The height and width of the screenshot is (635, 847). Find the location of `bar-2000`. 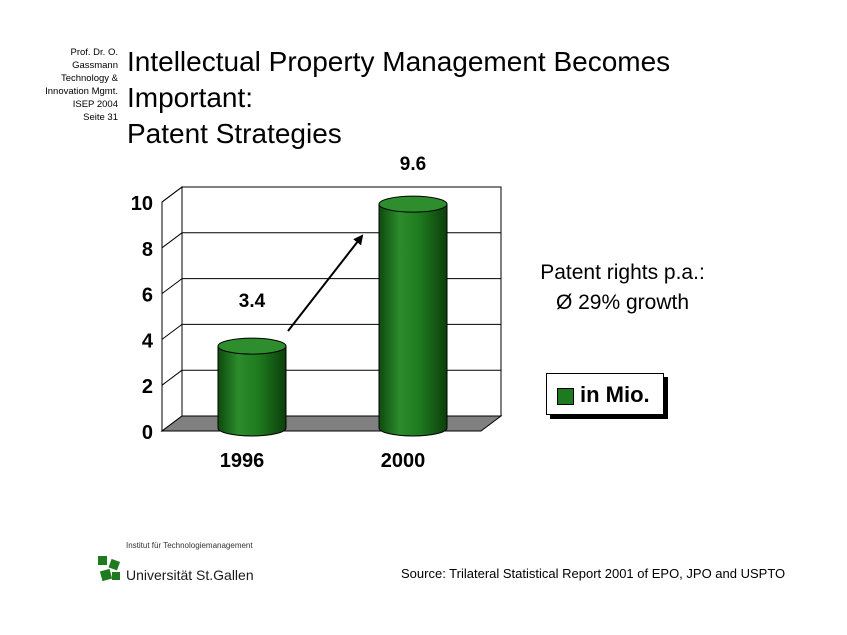

bar-2000 is located at coordinates (413, 316).